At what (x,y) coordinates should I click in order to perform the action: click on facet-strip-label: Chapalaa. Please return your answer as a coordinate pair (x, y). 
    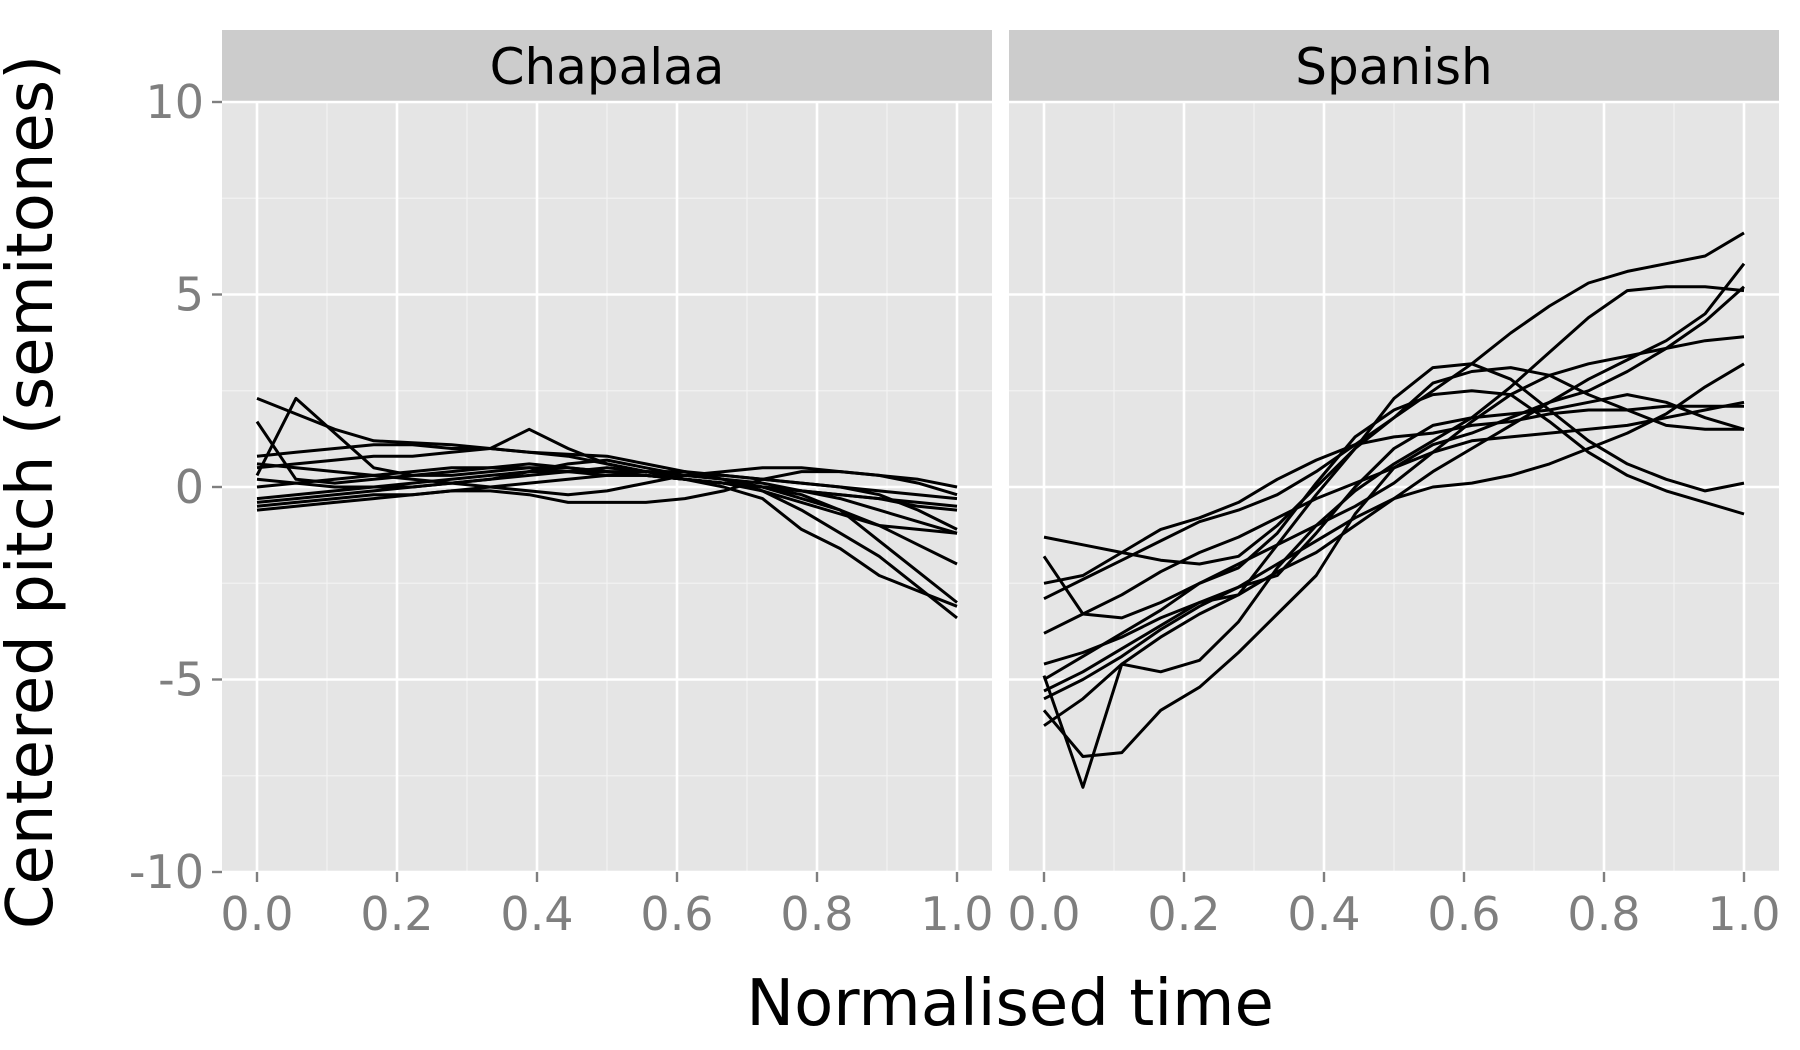
    Looking at the image, I should click on (607, 67).